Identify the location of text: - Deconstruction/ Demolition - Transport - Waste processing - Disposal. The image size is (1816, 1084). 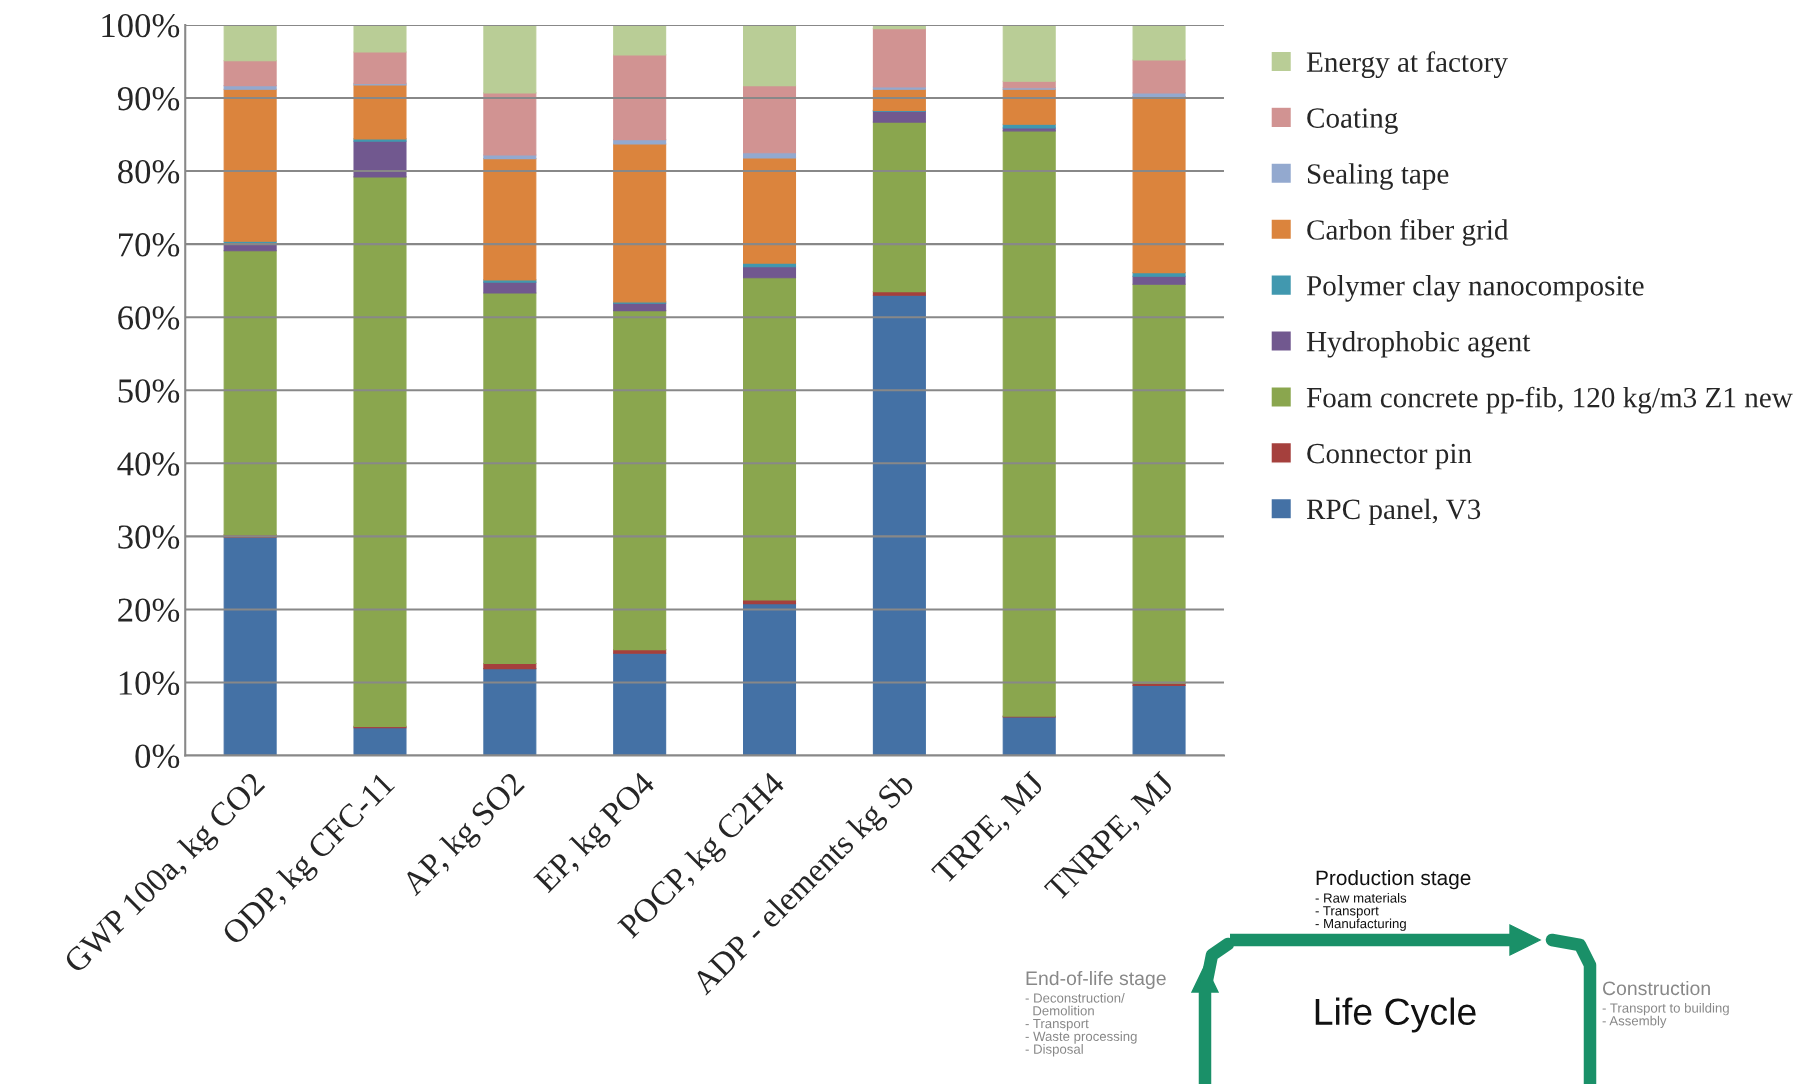
(1081, 1025).